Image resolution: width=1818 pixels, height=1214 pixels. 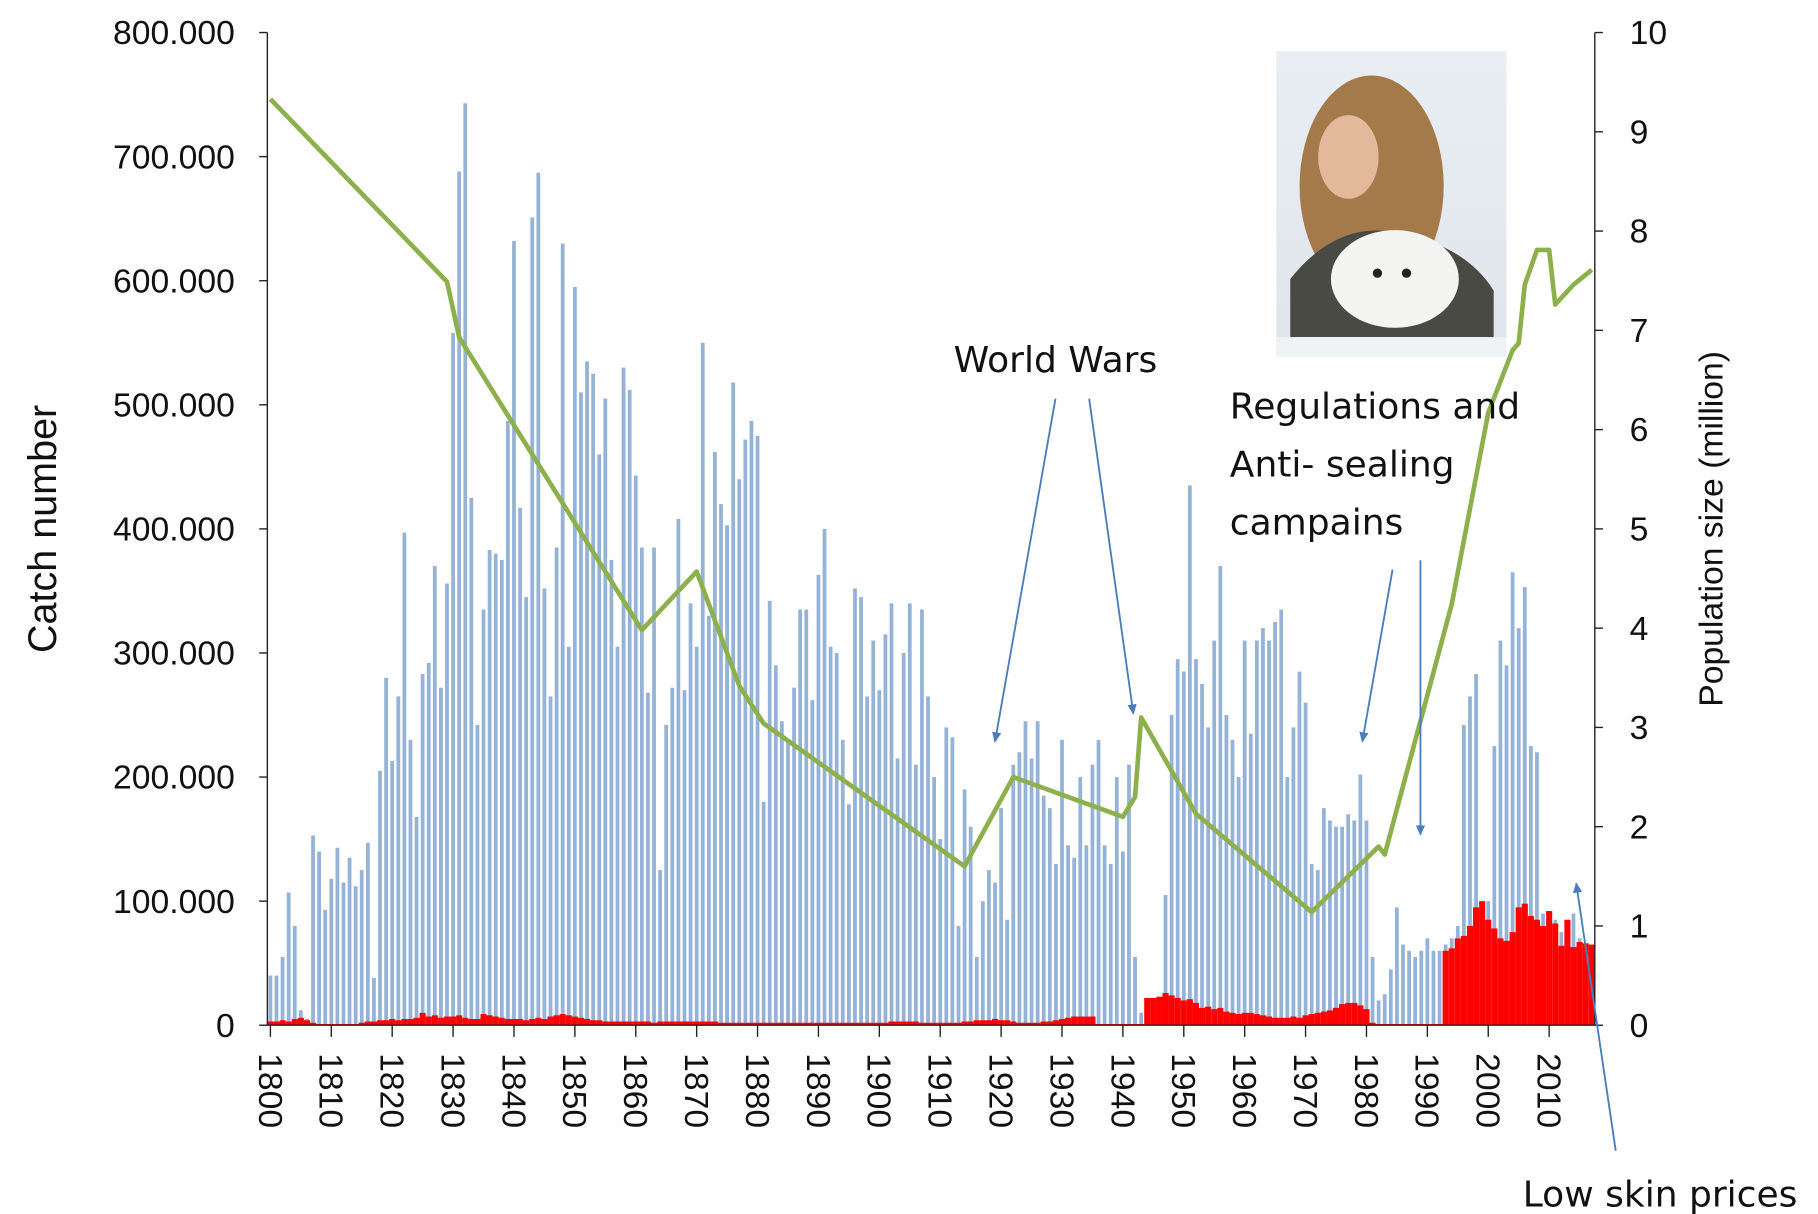 What do you see at coordinates (1660, 1194) in the screenshot?
I see `annotation: Low skin prices` at bounding box center [1660, 1194].